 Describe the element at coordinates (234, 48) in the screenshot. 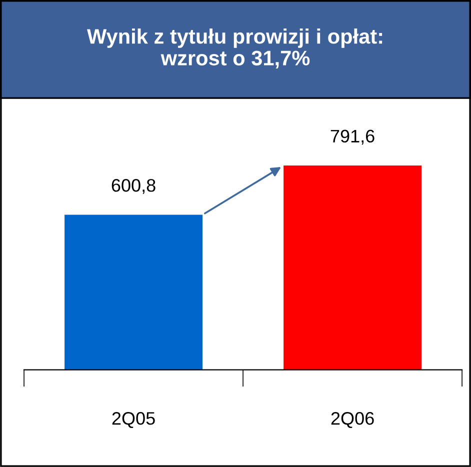

I see `chart-title: Wynik z tytułu prowizji i opłat: wzrost o 31,7%` at that location.